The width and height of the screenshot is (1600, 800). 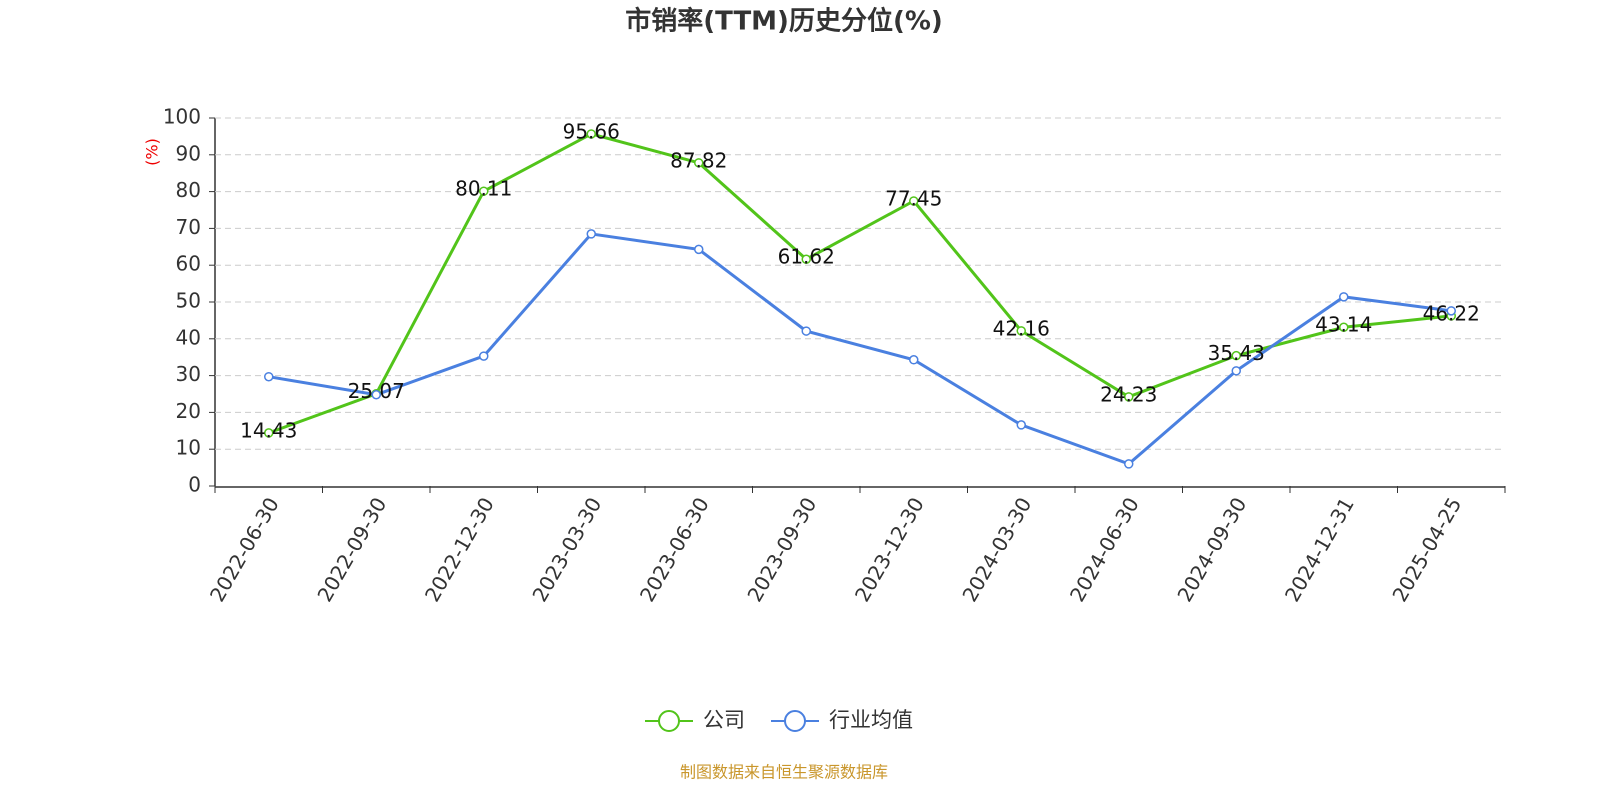 I want to click on x-tick-label: 2025-04-25, so click(x=1426, y=549).